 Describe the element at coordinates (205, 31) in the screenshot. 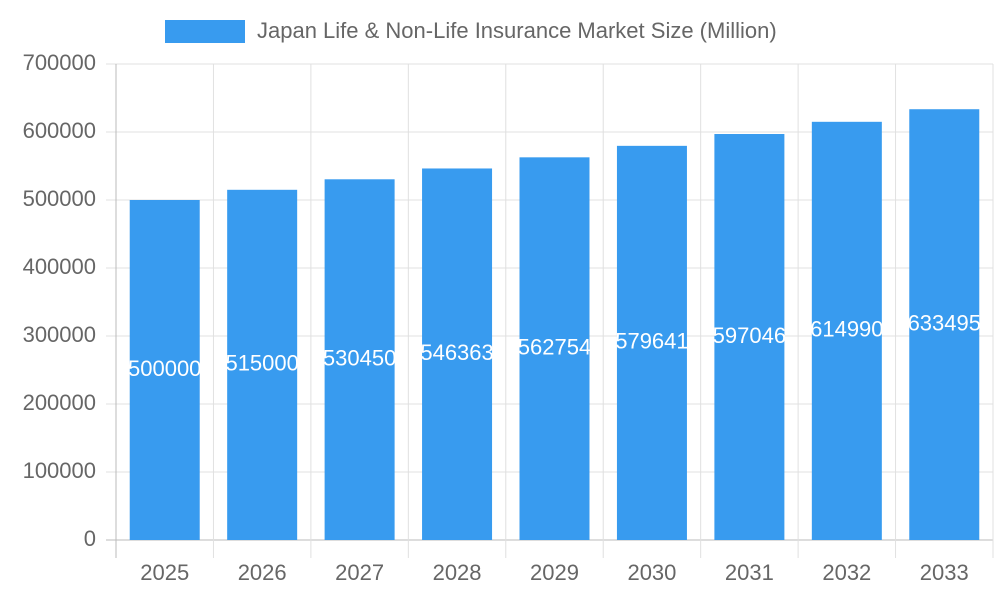

I see `legend-swatch` at that location.